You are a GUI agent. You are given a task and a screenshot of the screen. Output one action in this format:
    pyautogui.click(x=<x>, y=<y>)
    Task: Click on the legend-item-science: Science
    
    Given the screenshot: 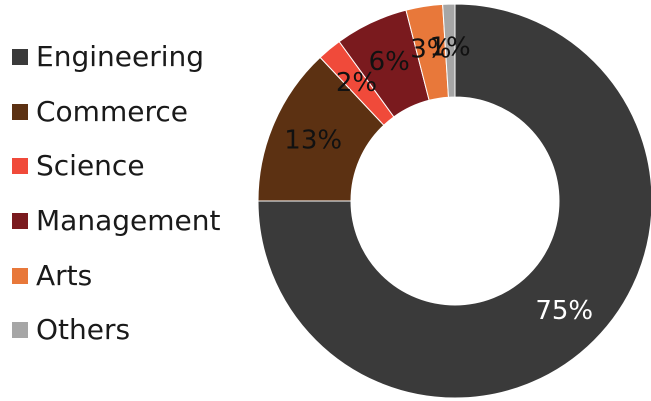 What is the action you would take?
    pyautogui.click(x=116, y=166)
    